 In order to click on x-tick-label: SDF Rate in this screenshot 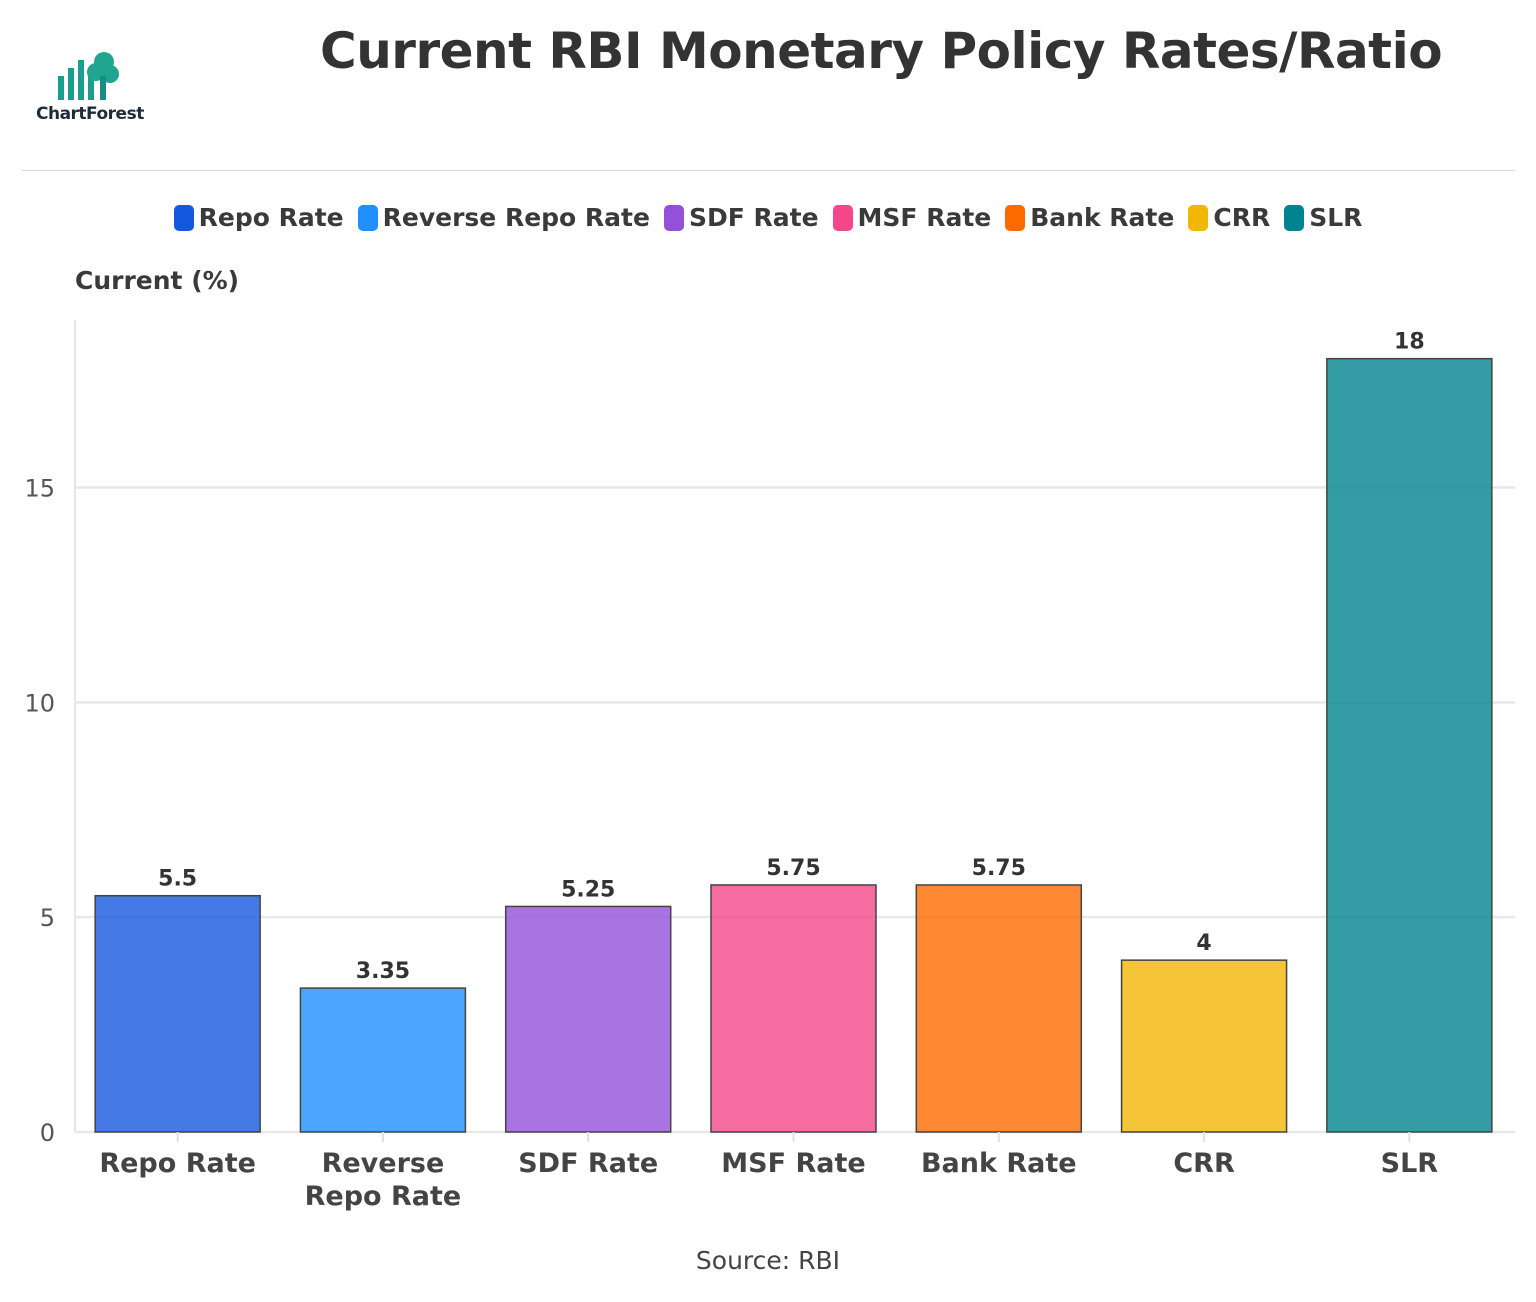, I will do `click(588, 1163)`.